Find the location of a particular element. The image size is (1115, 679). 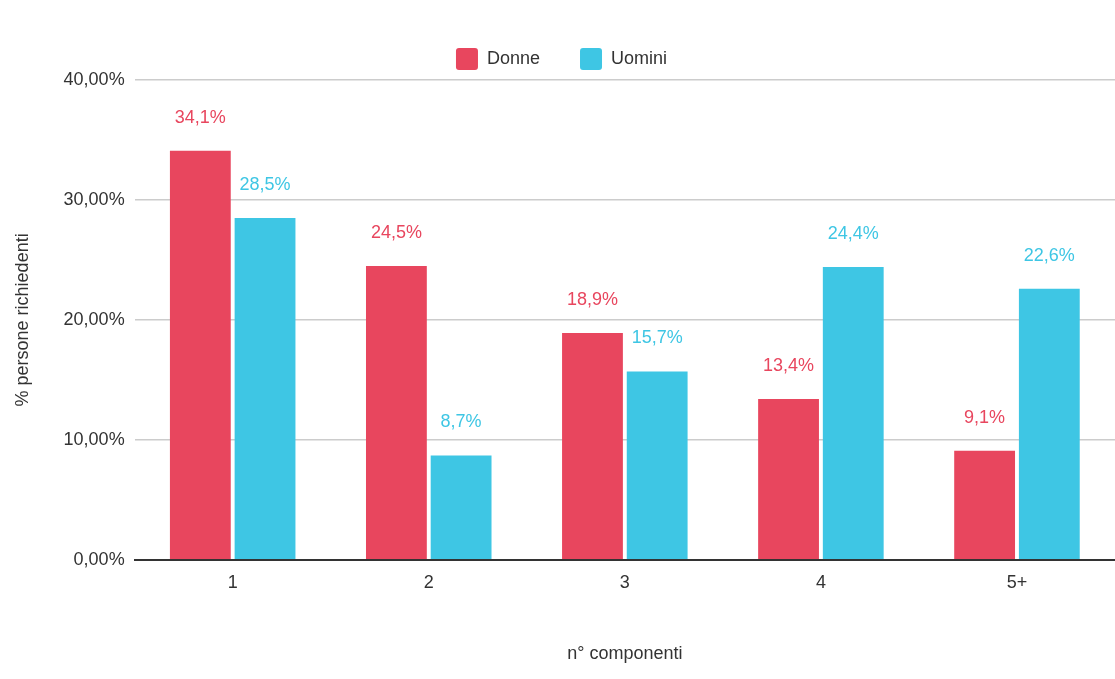

y-tick-label: 0,00% is located at coordinates (99, 558).